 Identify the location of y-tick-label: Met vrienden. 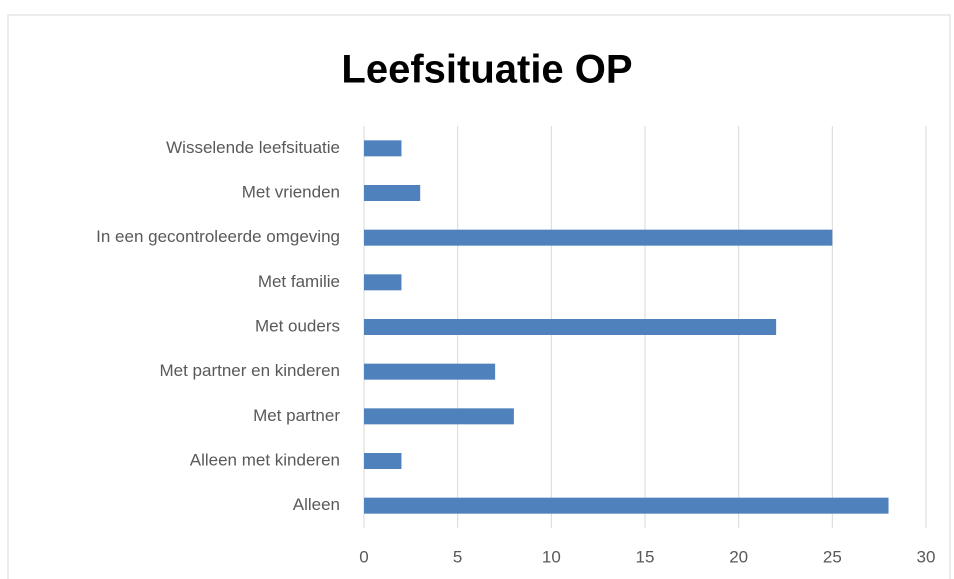
(291, 191).